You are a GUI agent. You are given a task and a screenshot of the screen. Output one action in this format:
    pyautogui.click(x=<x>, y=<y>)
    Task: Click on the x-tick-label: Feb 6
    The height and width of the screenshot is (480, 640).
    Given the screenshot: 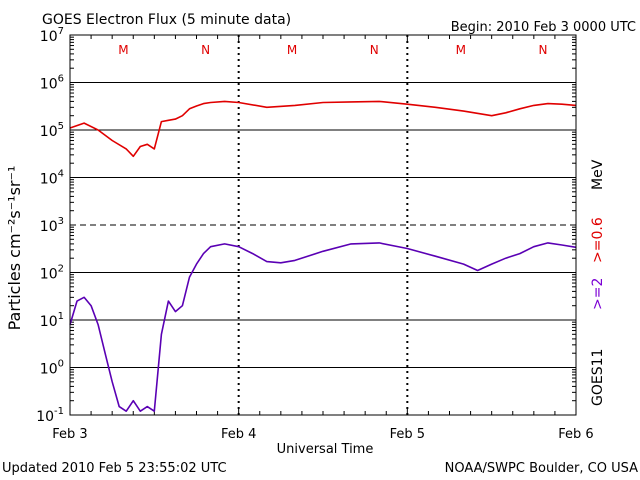 What is the action you would take?
    pyautogui.click(x=575, y=434)
    